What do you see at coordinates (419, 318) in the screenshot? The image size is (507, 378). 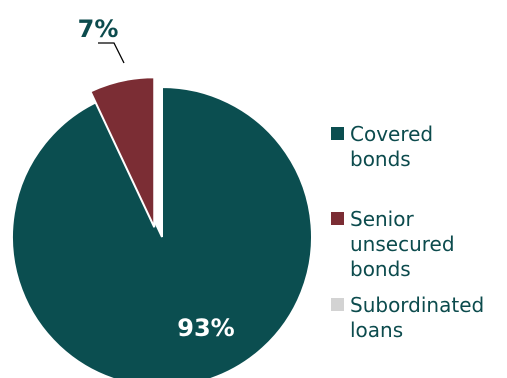 I see `legend-item-subordinated-loans: Subordinated loans` at bounding box center [419, 318].